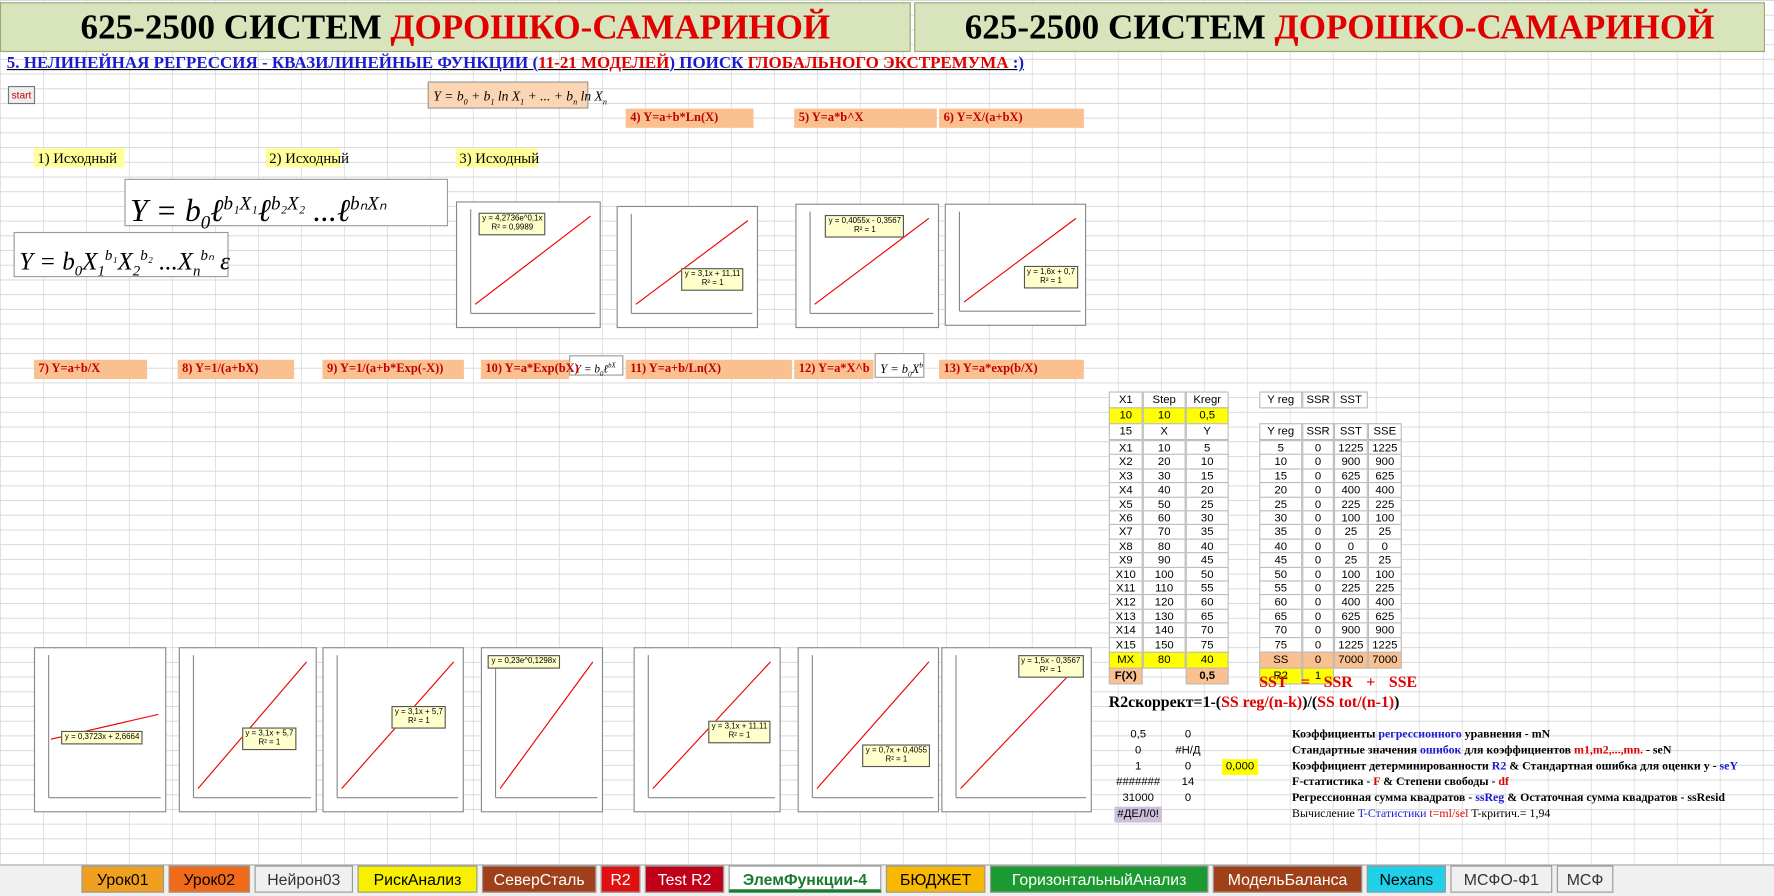  Describe the element at coordinates (935, 879) in the screenshot. I see `sheet-tab: БЮДЖЕТ` at that location.